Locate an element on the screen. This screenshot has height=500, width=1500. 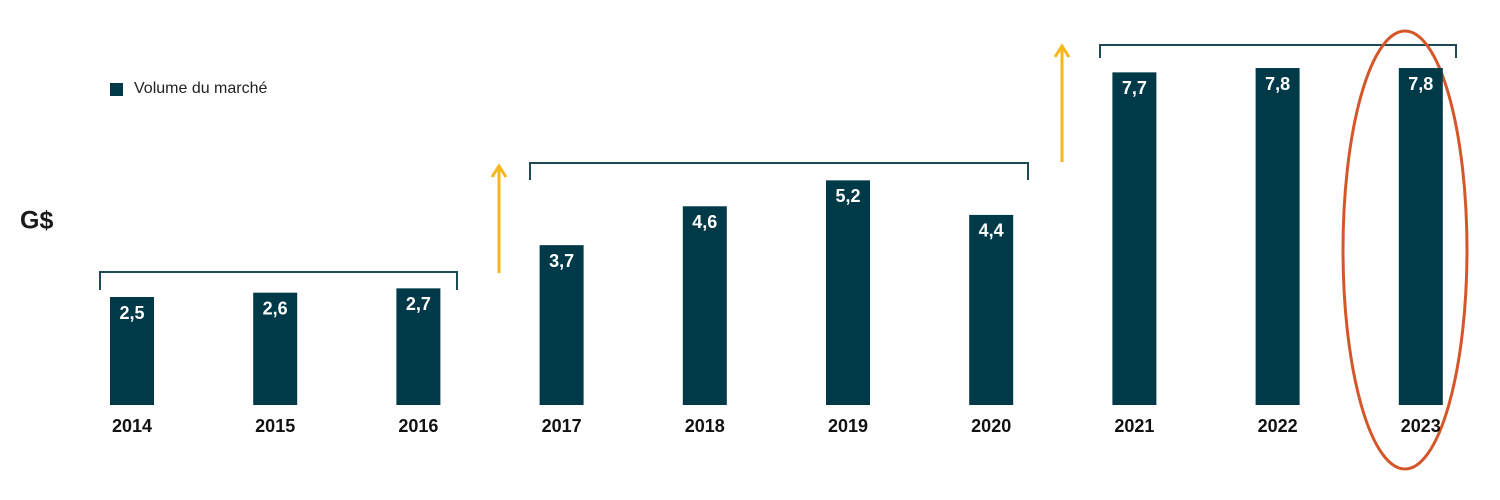
value-label: 2,6 is located at coordinates (275, 308).